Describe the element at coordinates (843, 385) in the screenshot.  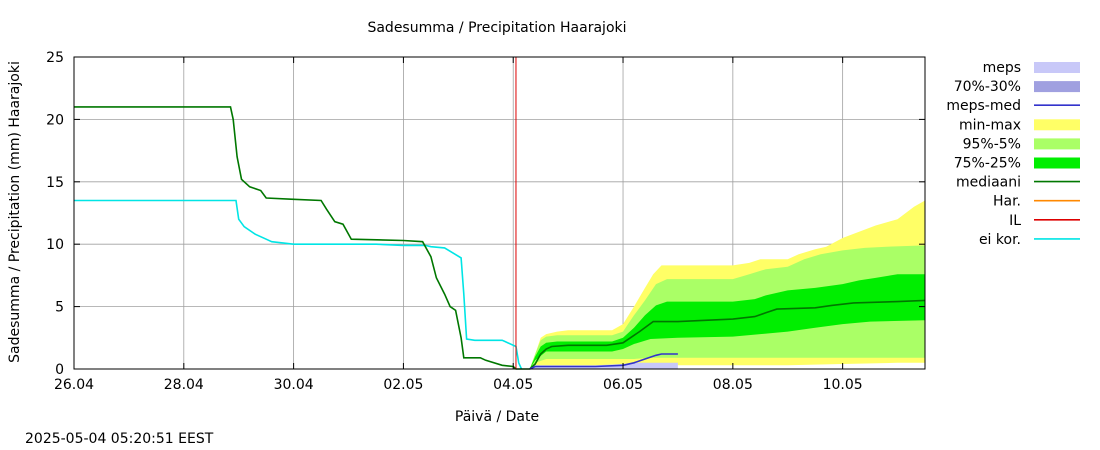
I see `x-tick-label: 10.05` at that location.